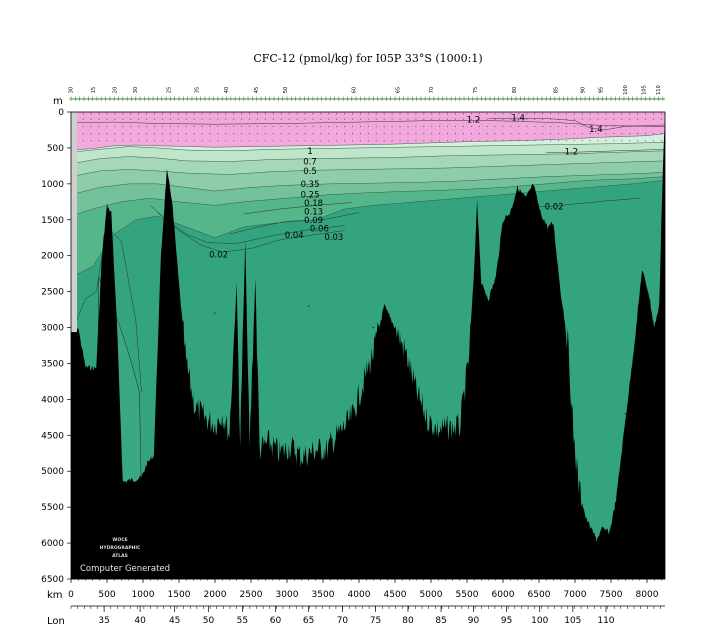  Describe the element at coordinates (74, 222) in the screenshot. I see `missing-data-strip` at that location.